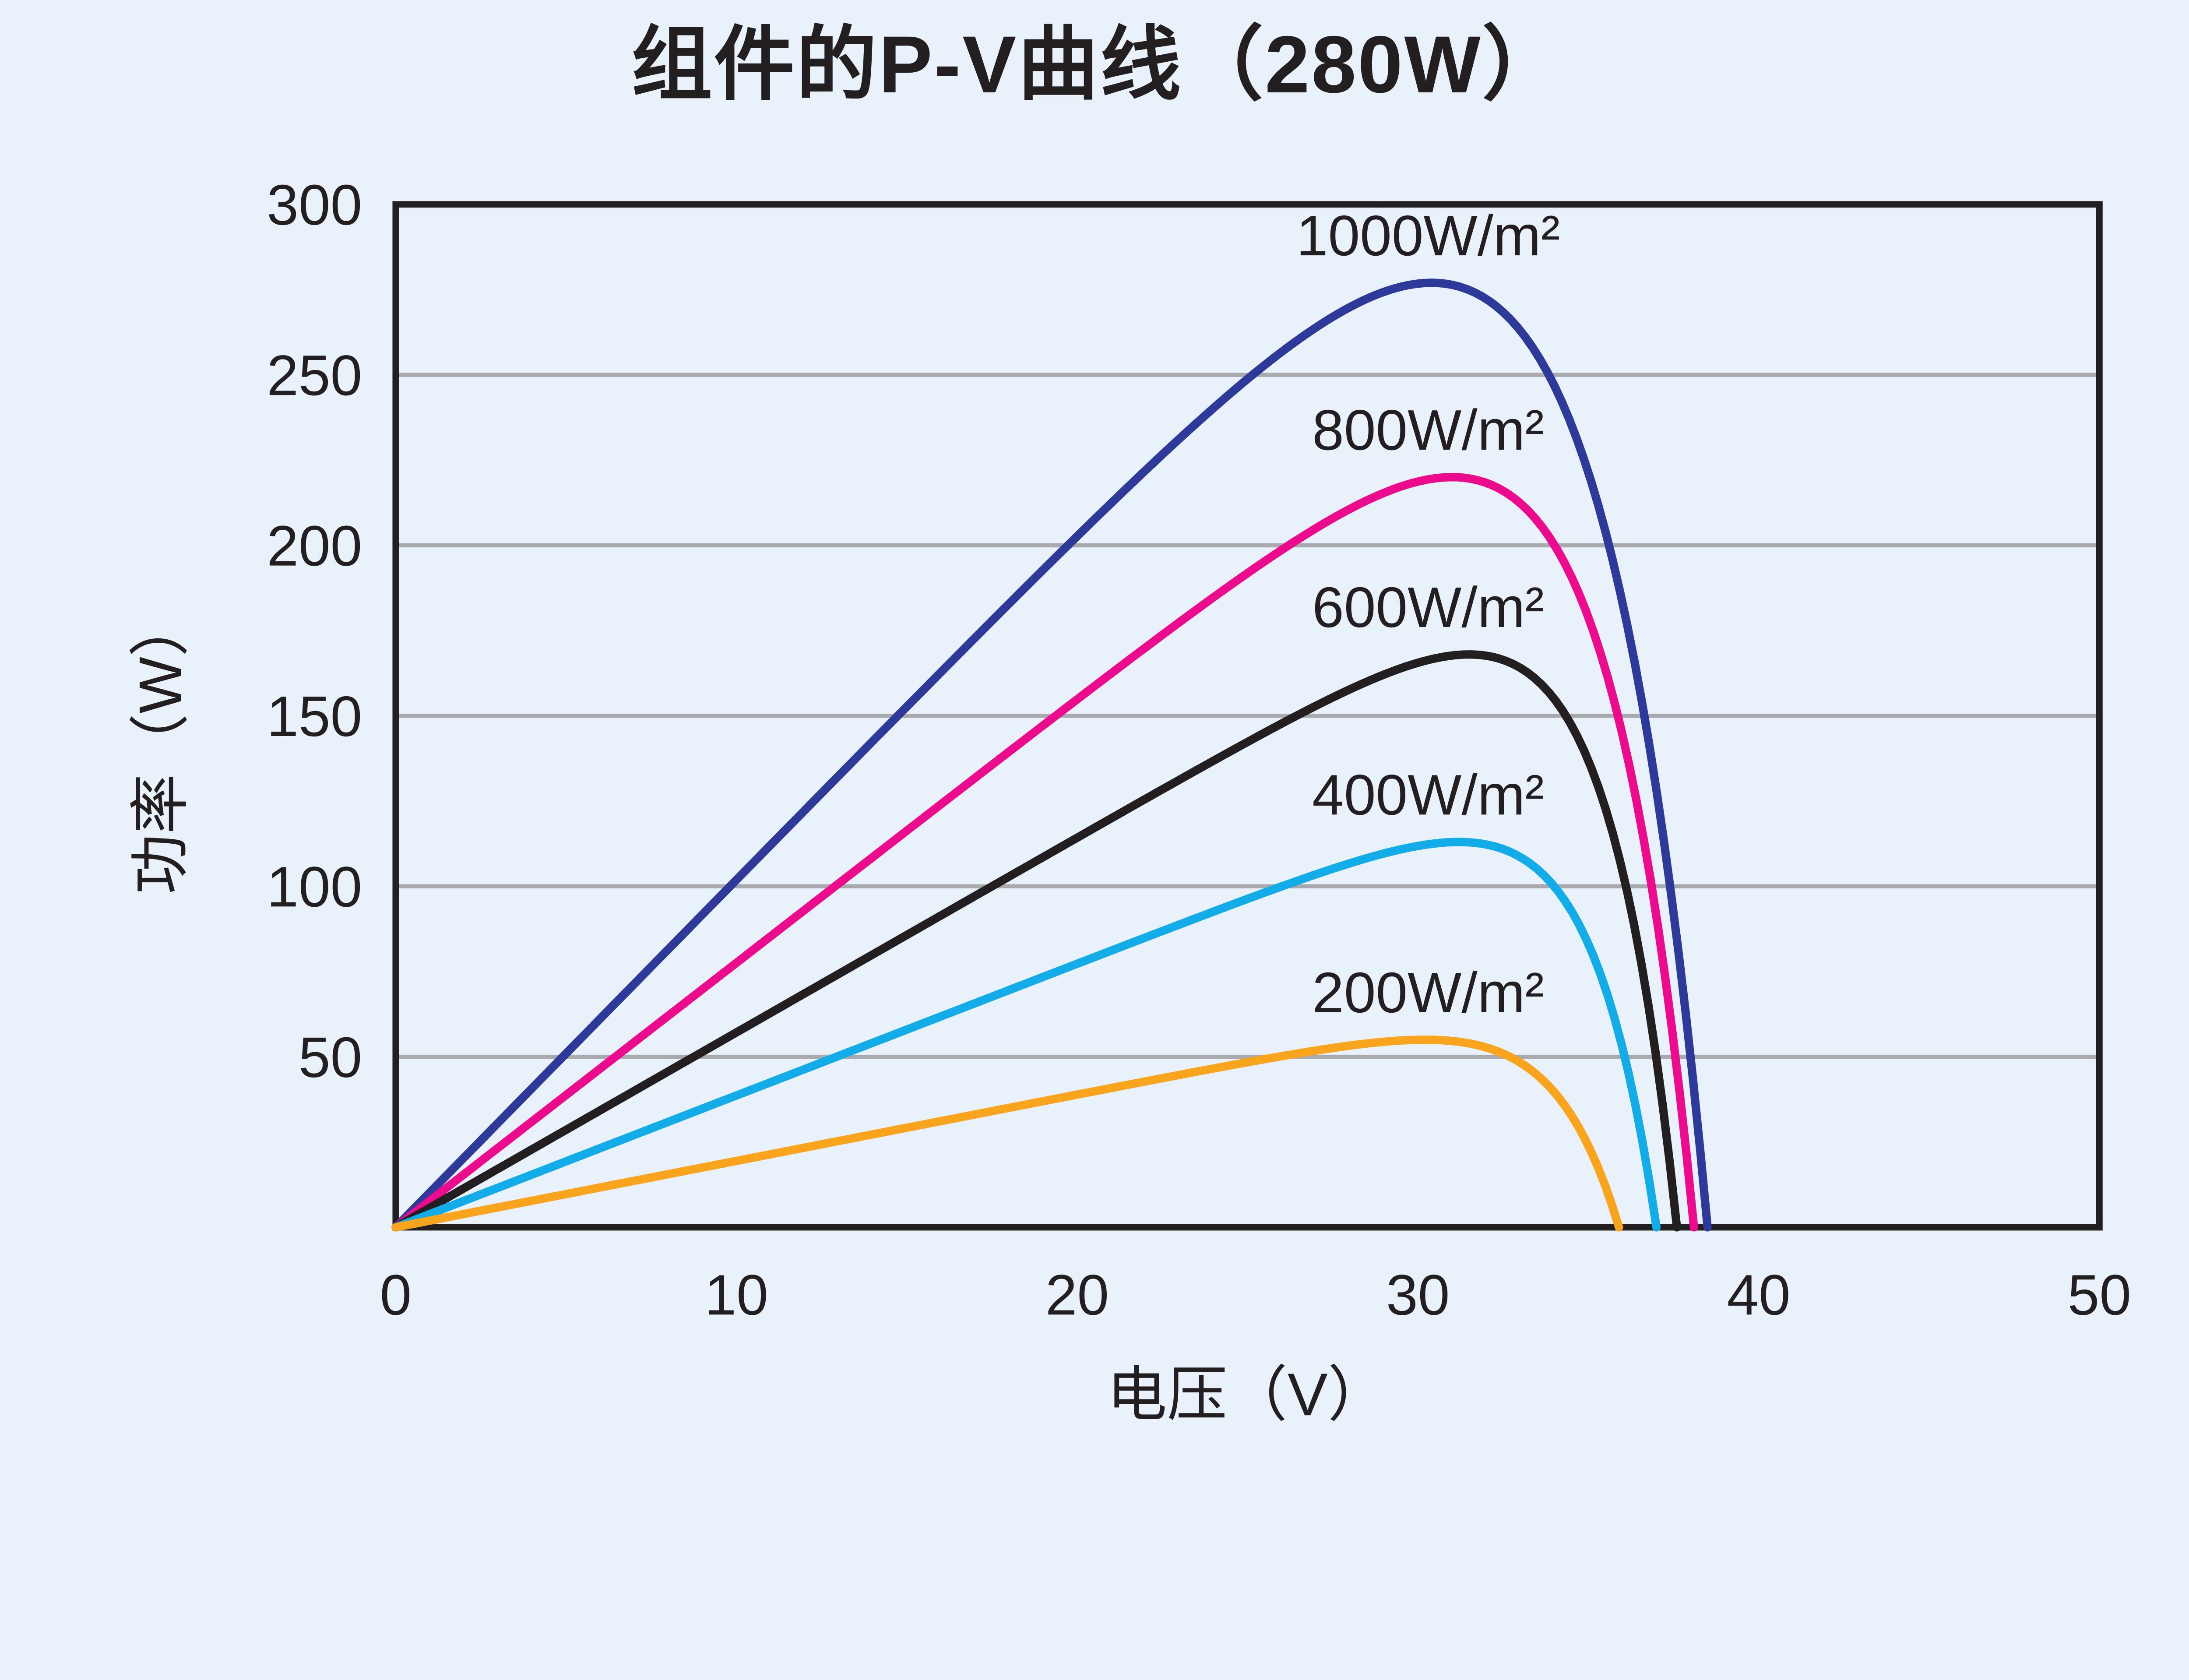 The image size is (2189, 1680). Describe the element at coordinates (1759, 1295) in the screenshot. I see `x-tick-label-40: 40` at that location.